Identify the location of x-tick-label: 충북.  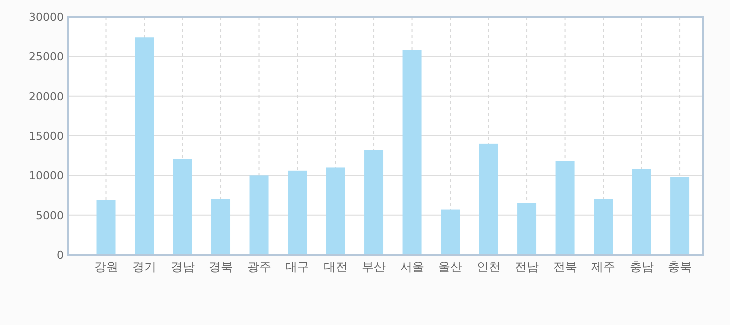
(680, 267).